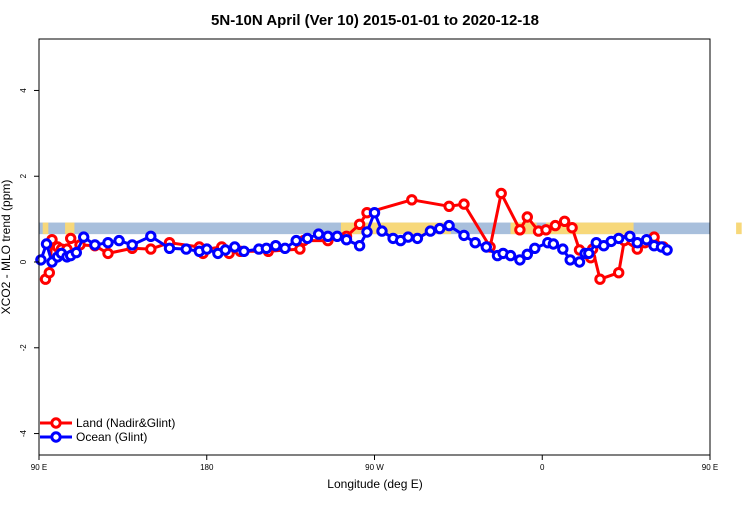 Image resolution: width=750 pixels, height=505 pixels. What do you see at coordinates (207, 467) in the screenshot?
I see `x-tick-label-1: 180` at bounding box center [207, 467].